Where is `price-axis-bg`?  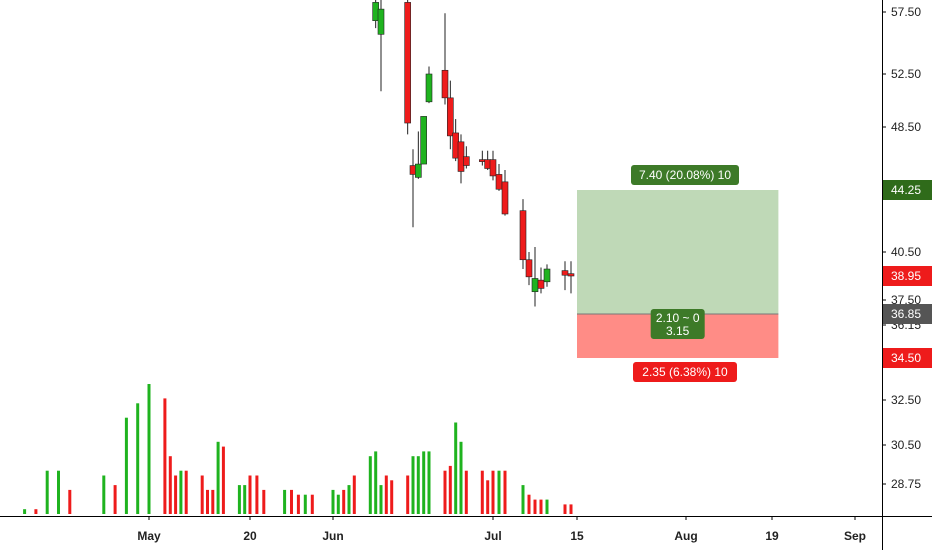
price-axis-bg is located at coordinates (907, 258).